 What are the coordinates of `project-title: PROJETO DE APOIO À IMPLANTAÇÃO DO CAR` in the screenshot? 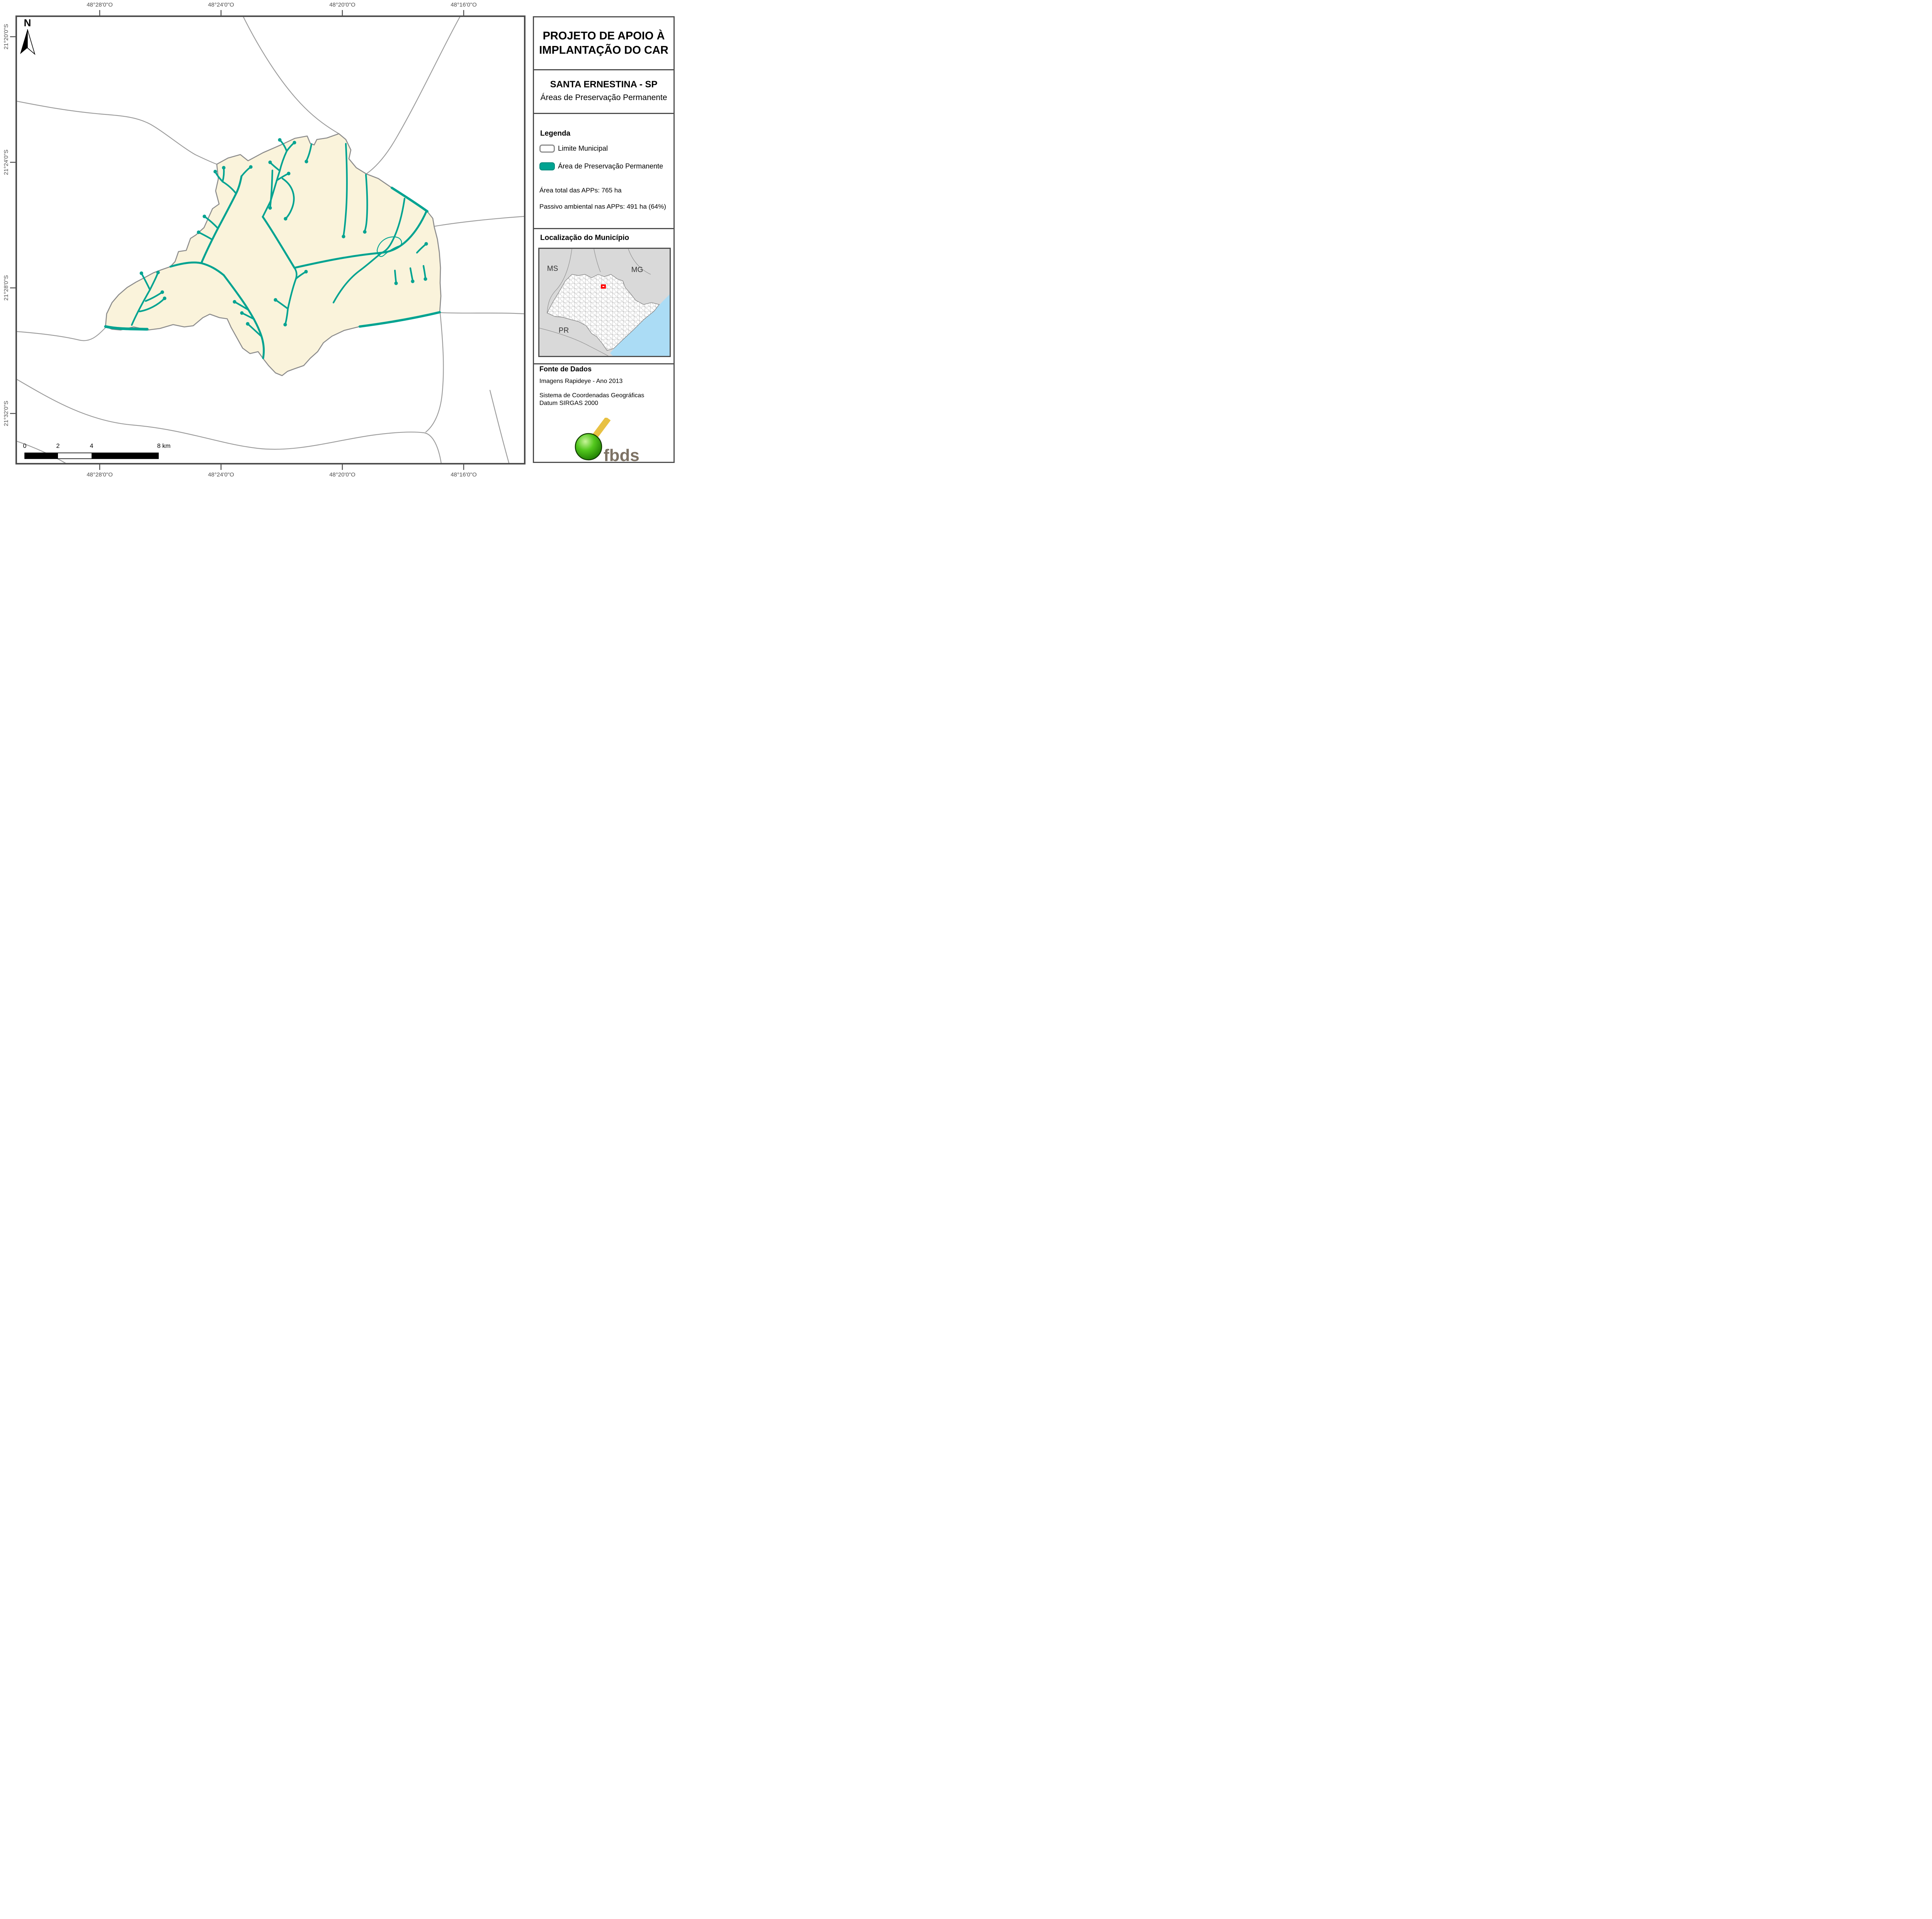 It's located at (603, 43).